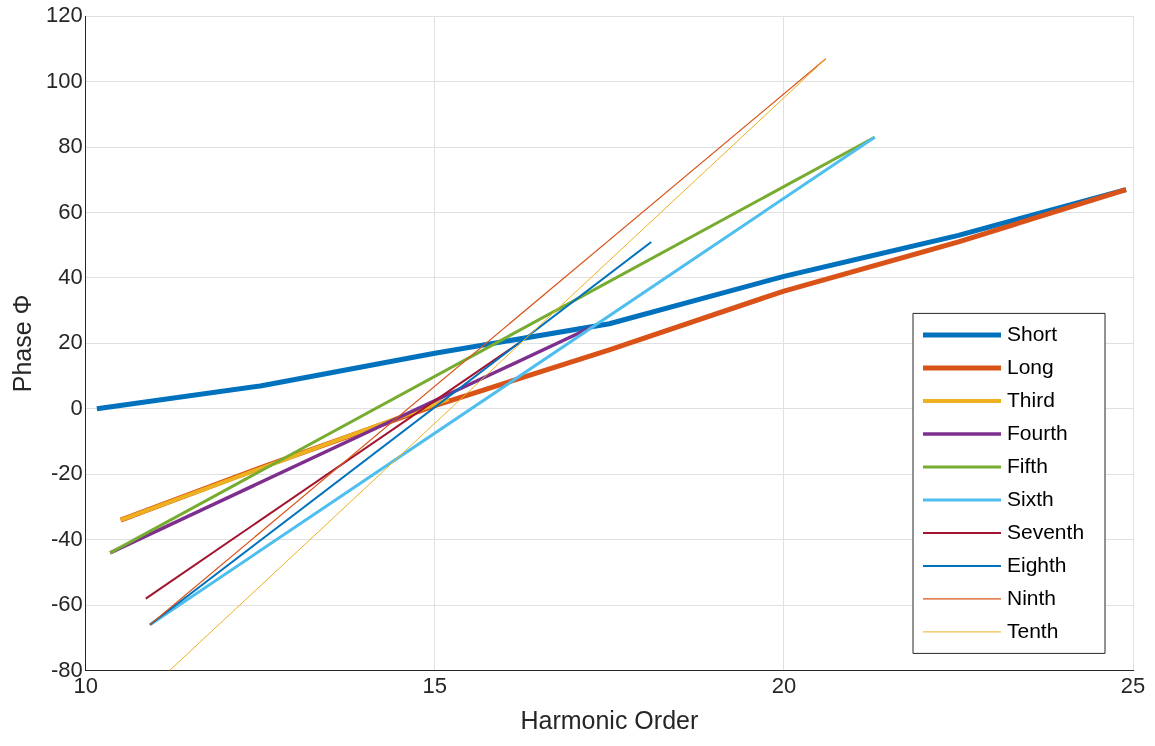 The height and width of the screenshot is (746, 1155). I want to click on legend-label: Fifth, so click(1027, 465).